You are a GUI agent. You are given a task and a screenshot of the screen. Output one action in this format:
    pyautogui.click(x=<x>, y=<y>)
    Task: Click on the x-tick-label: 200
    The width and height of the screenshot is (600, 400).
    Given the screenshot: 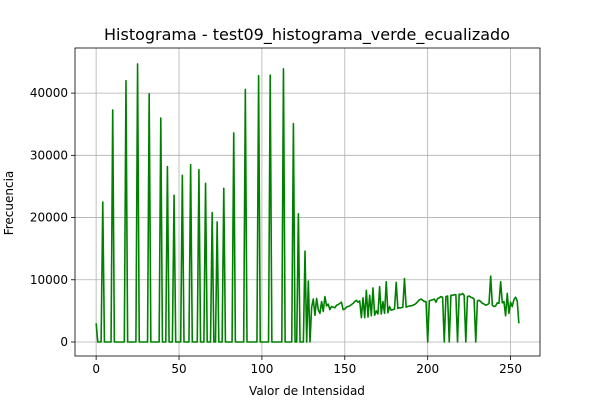 What is the action you would take?
    pyautogui.click(x=427, y=369)
    